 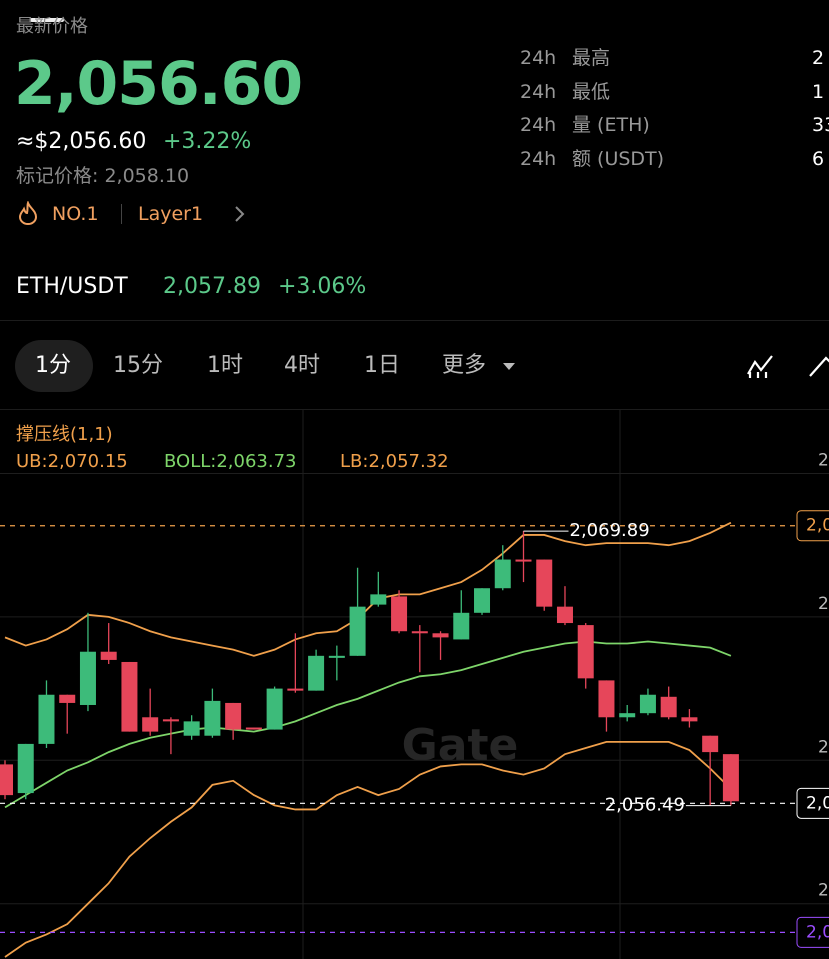 What do you see at coordinates (138, 365) in the screenshot?
I see `tab: 15分` at bounding box center [138, 365].